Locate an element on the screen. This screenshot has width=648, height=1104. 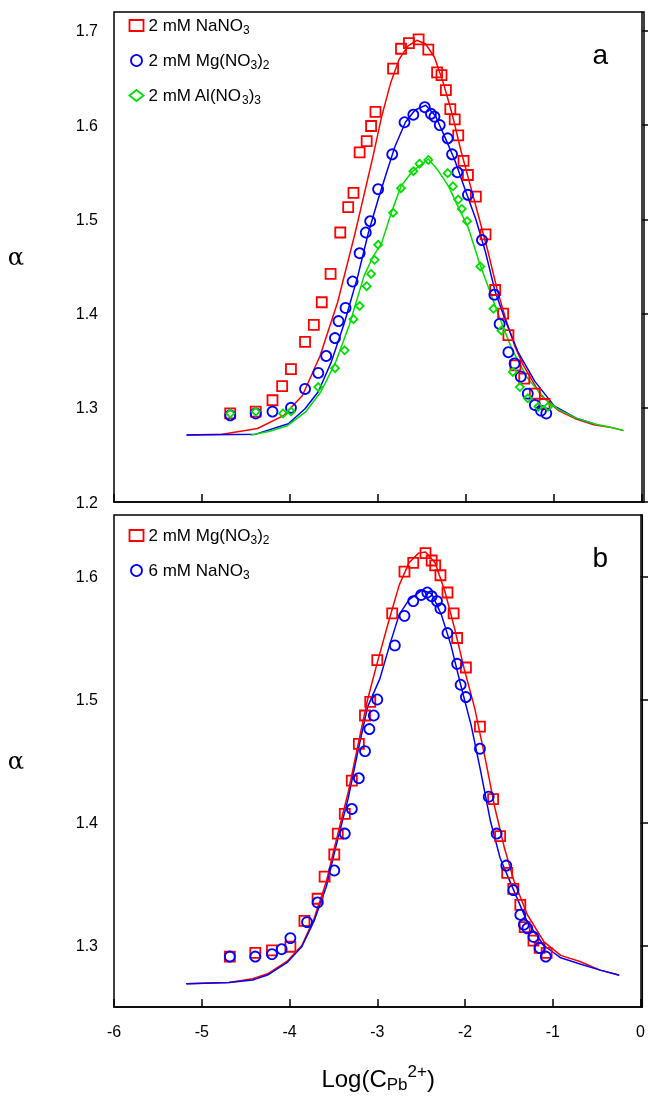
y-tick-label: 1.5 is located at coordinates (87, 219).